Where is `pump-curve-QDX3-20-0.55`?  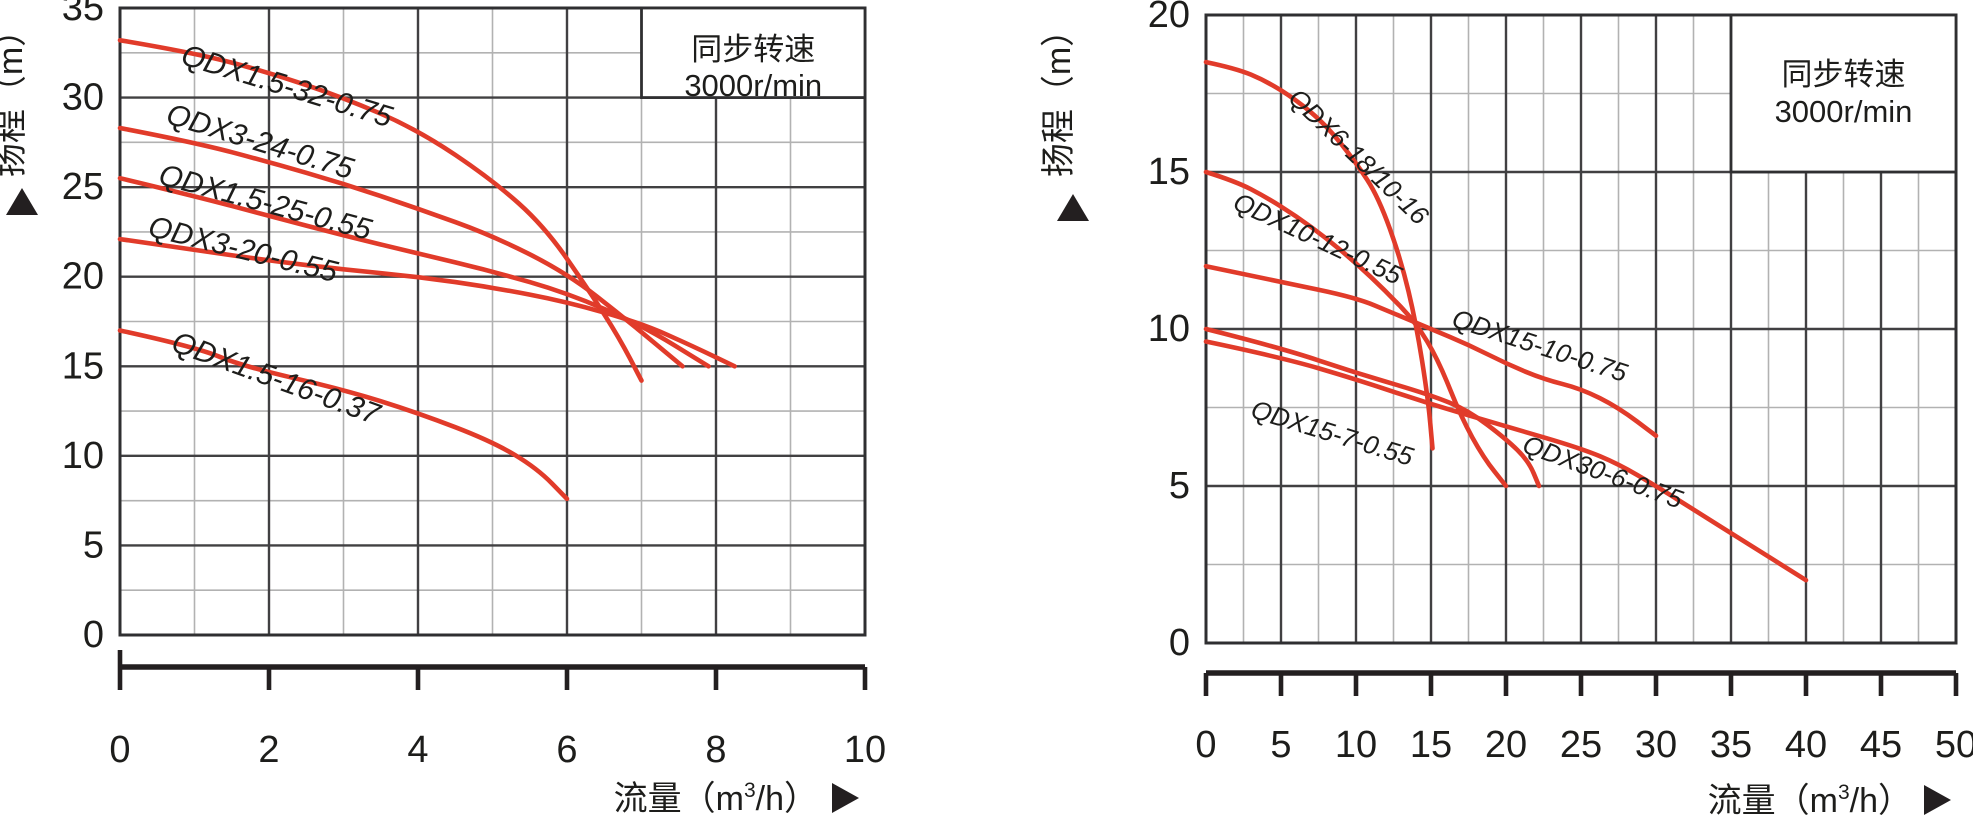 pump-curve-QDX3-20-0.55 is located at coordinates (427, 302).